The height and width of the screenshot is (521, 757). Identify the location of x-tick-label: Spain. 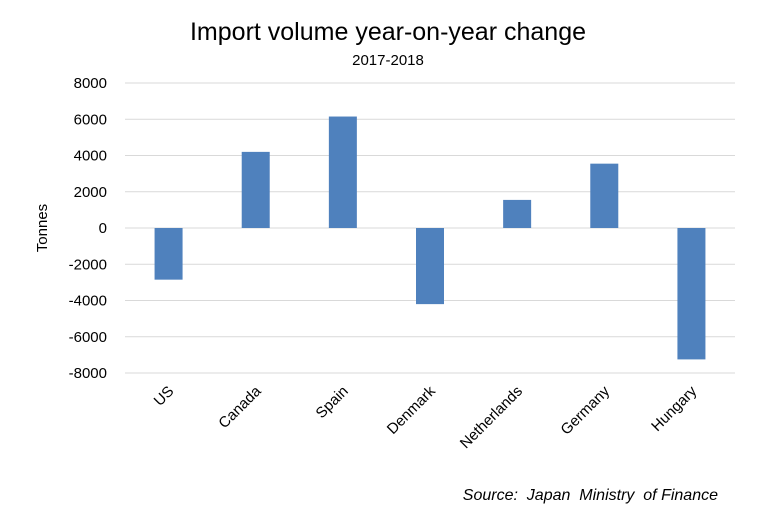
(332, 402).